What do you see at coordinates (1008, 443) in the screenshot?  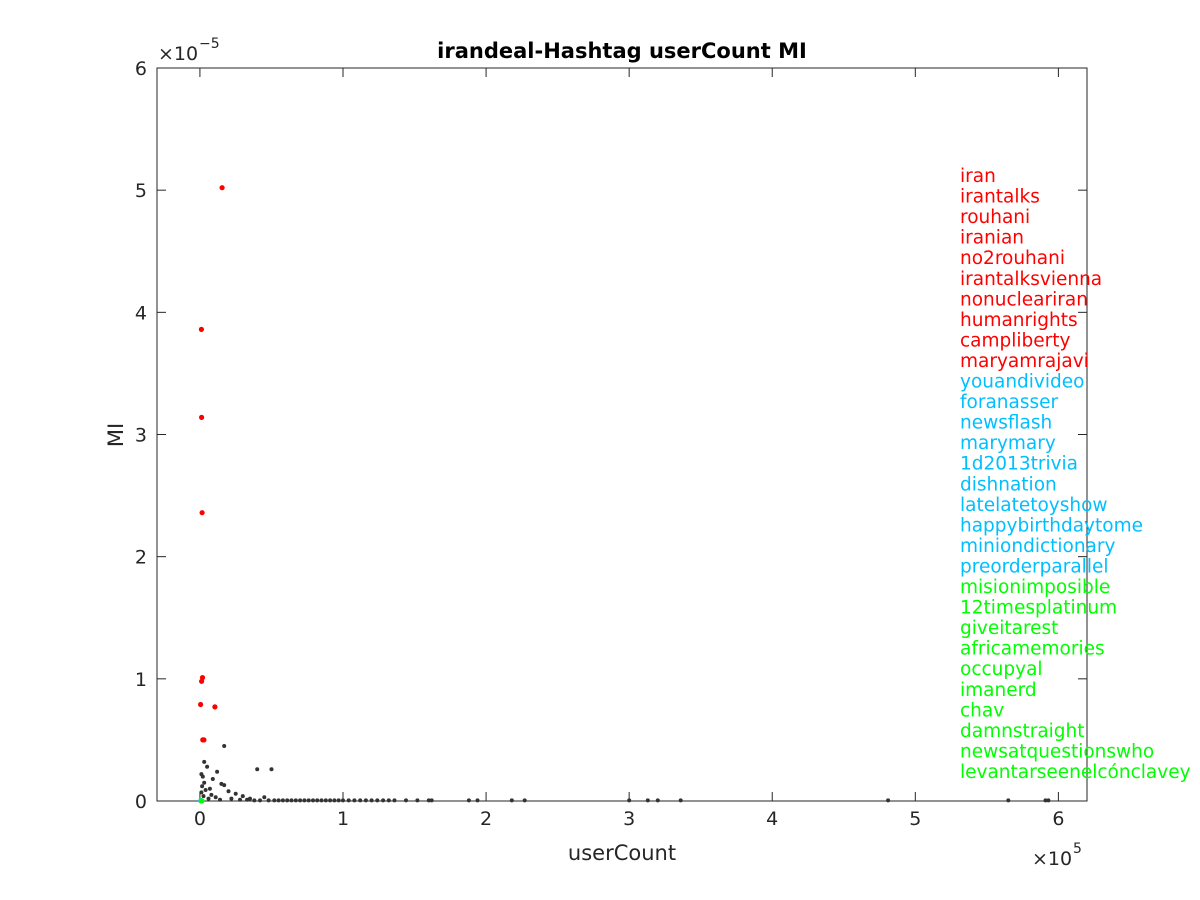 I see `hashtag-annotation: marymary` at bounding box center [1008, 443].